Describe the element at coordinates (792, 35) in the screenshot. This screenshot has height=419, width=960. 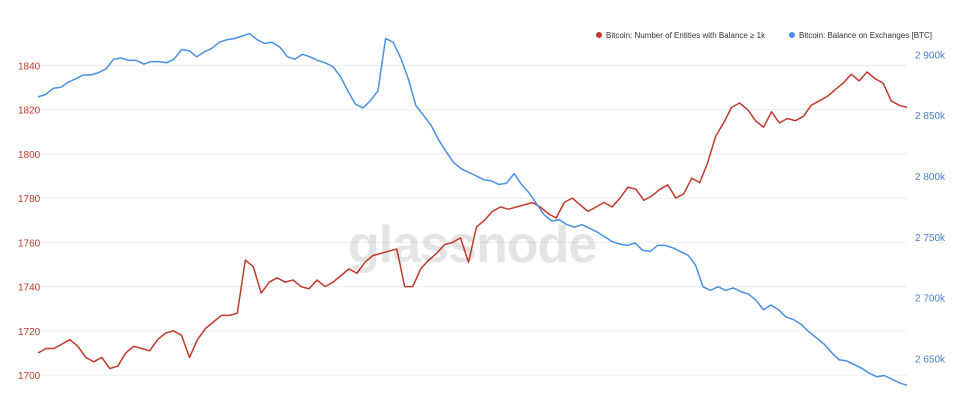
I see `legend-marker-blue` at that location.